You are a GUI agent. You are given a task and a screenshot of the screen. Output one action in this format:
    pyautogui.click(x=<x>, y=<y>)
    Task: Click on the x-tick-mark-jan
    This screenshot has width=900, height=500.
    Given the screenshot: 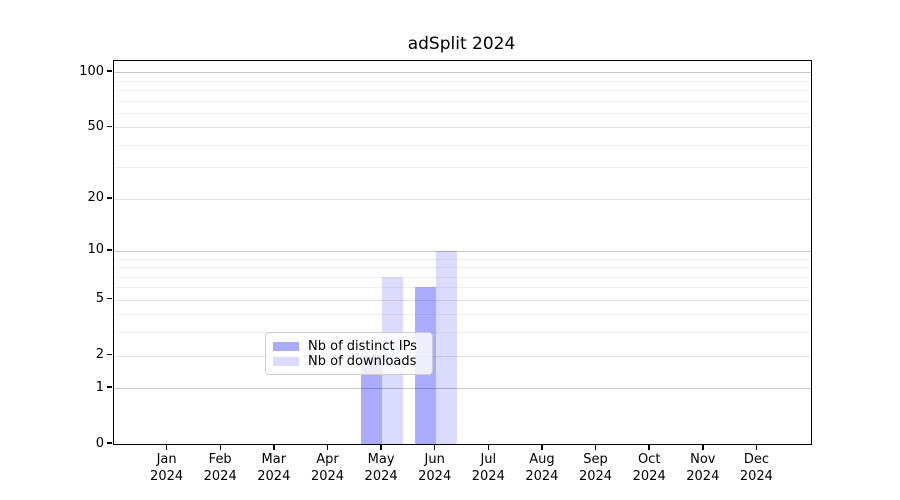 What is the action you would take?
    pyautogui.click(x=166, y=447)
    